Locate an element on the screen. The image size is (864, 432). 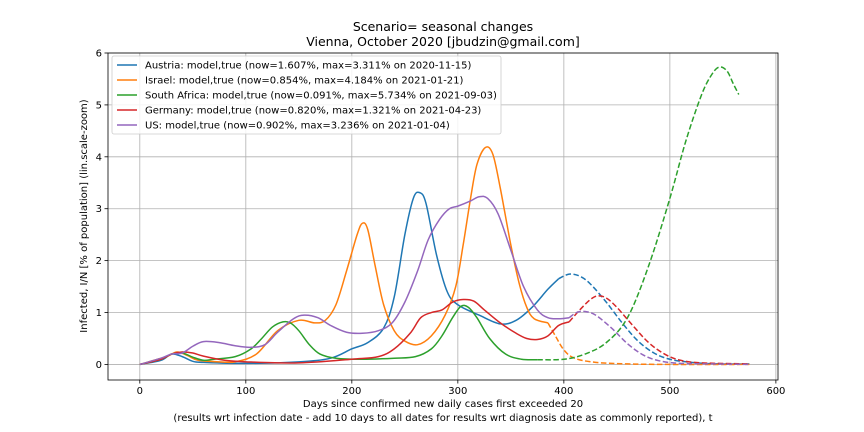
y-tick-label: 1 is located at coordinates (99, 313).